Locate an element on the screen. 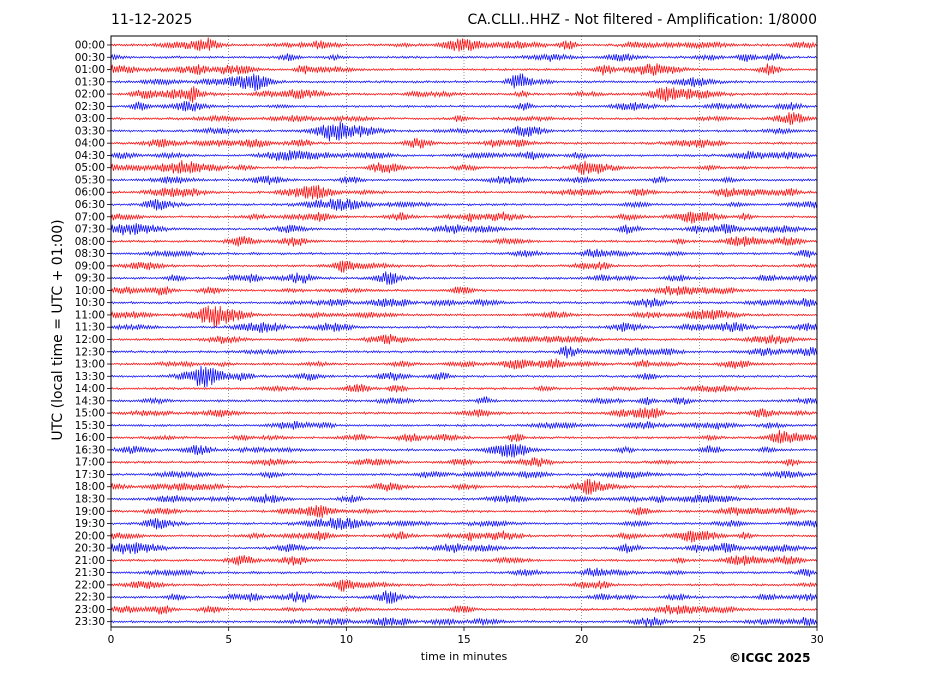  y-tick-label: 09:00 is located at coordinates (90, 266).